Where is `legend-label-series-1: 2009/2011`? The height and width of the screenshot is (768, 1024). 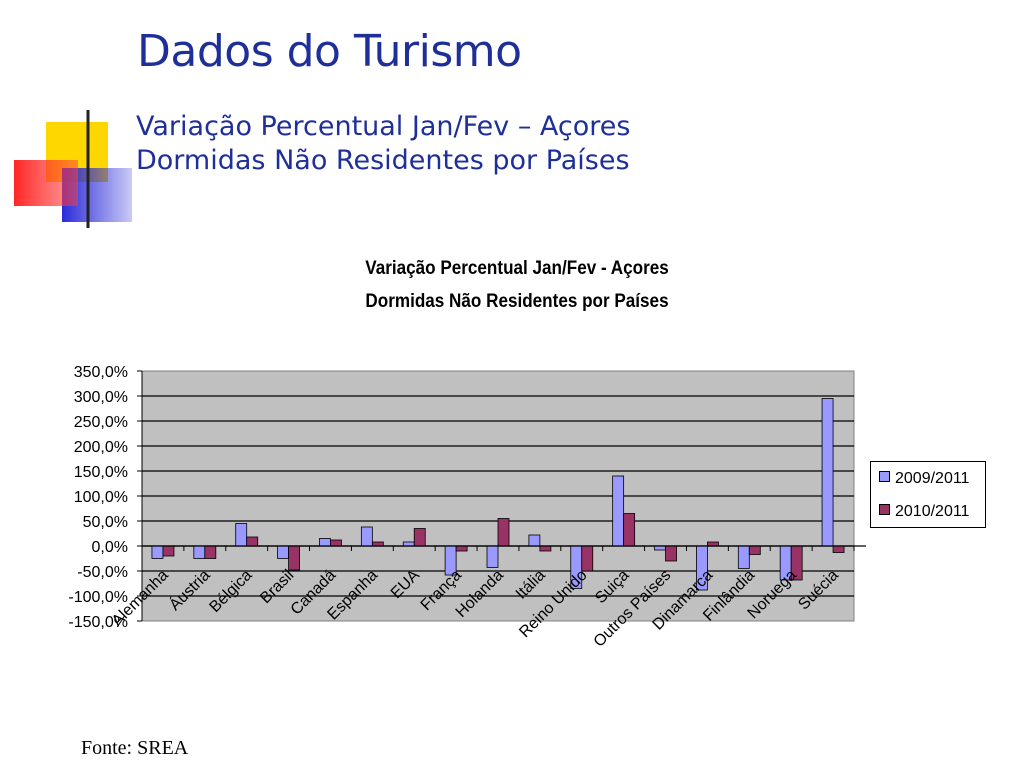
legend-label-series-1: 2009/2011 is located at coordinates (932, 478).